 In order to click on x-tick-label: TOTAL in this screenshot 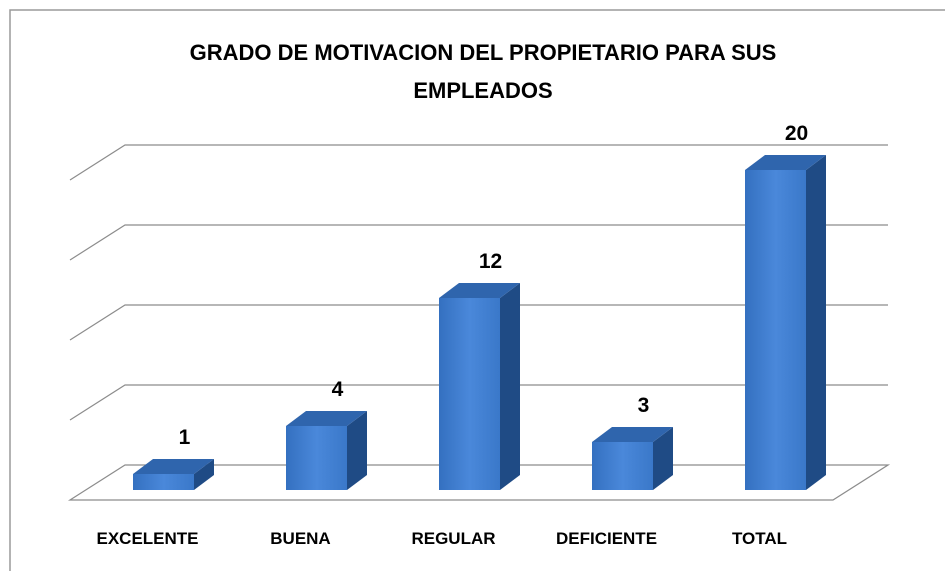, I will do `click(759, 538)`.